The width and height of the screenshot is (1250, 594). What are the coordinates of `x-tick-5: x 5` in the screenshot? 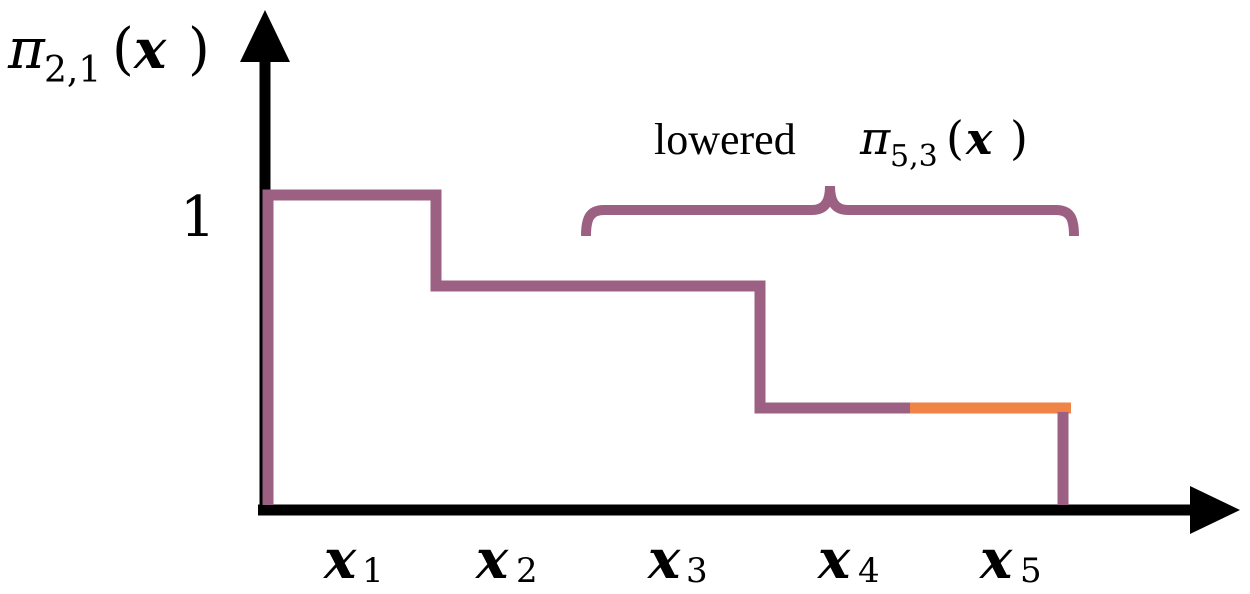 It's located at (1010, 559).